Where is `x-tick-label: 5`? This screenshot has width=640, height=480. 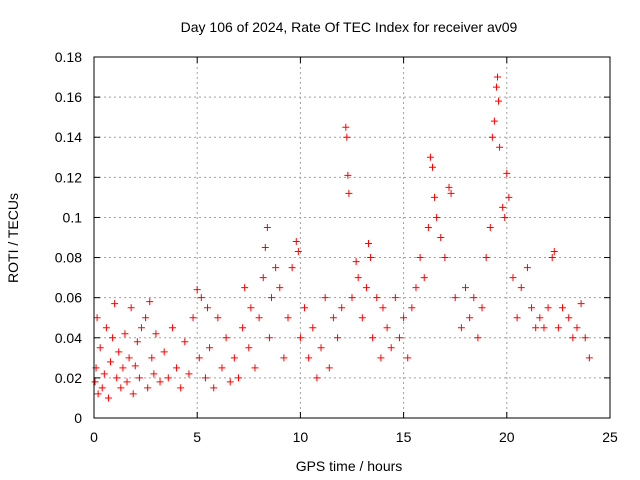
x-tick-label: 5 is located at coordinates (197, 437).